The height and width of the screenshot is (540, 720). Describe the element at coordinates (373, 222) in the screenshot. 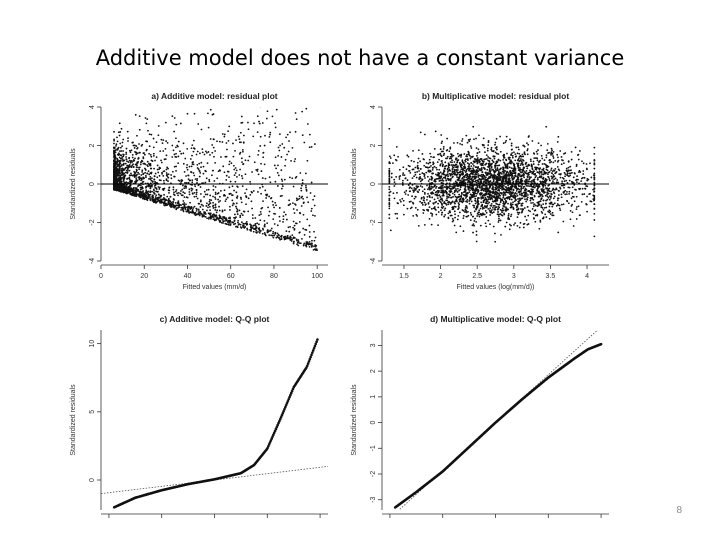

I see `y-tick-label: -2` at that location.